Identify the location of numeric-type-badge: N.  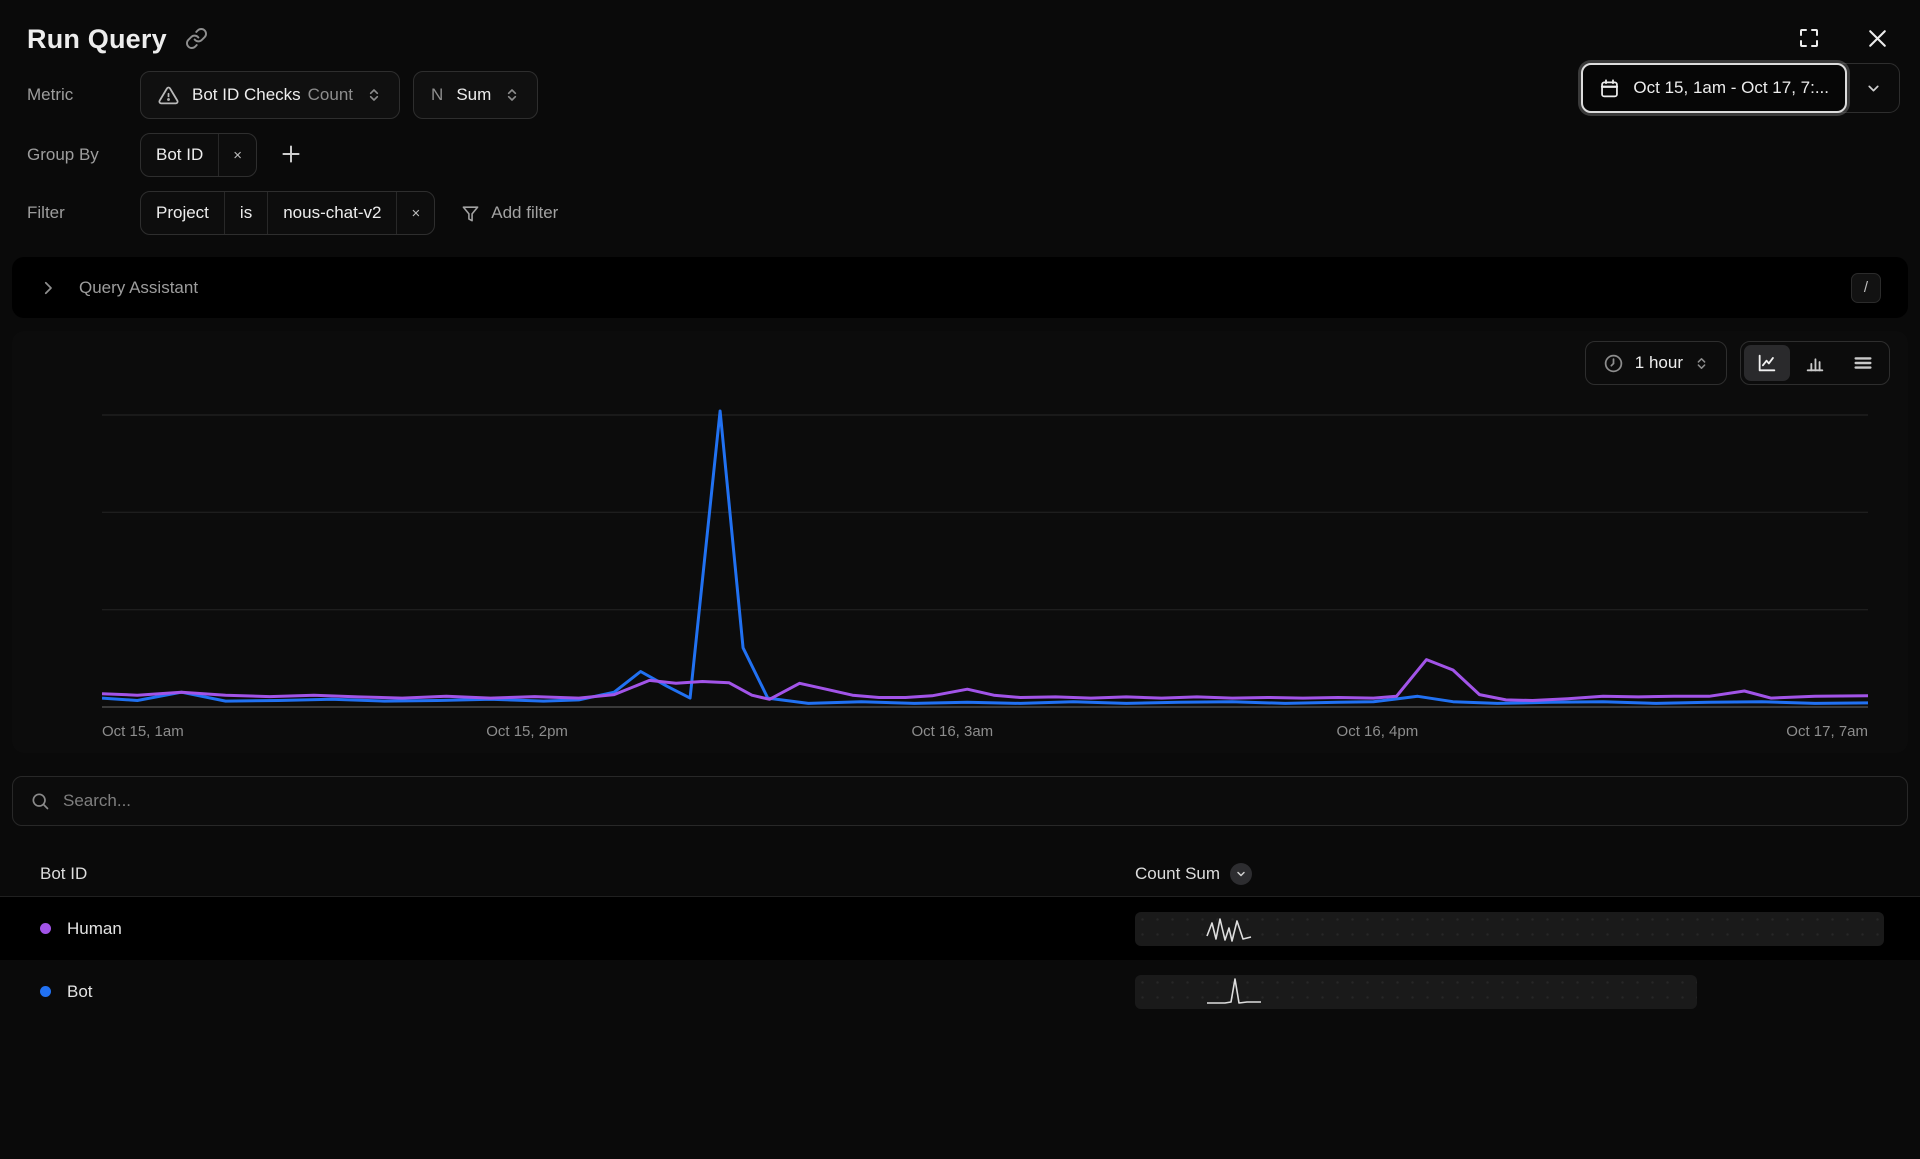
(437, 94).